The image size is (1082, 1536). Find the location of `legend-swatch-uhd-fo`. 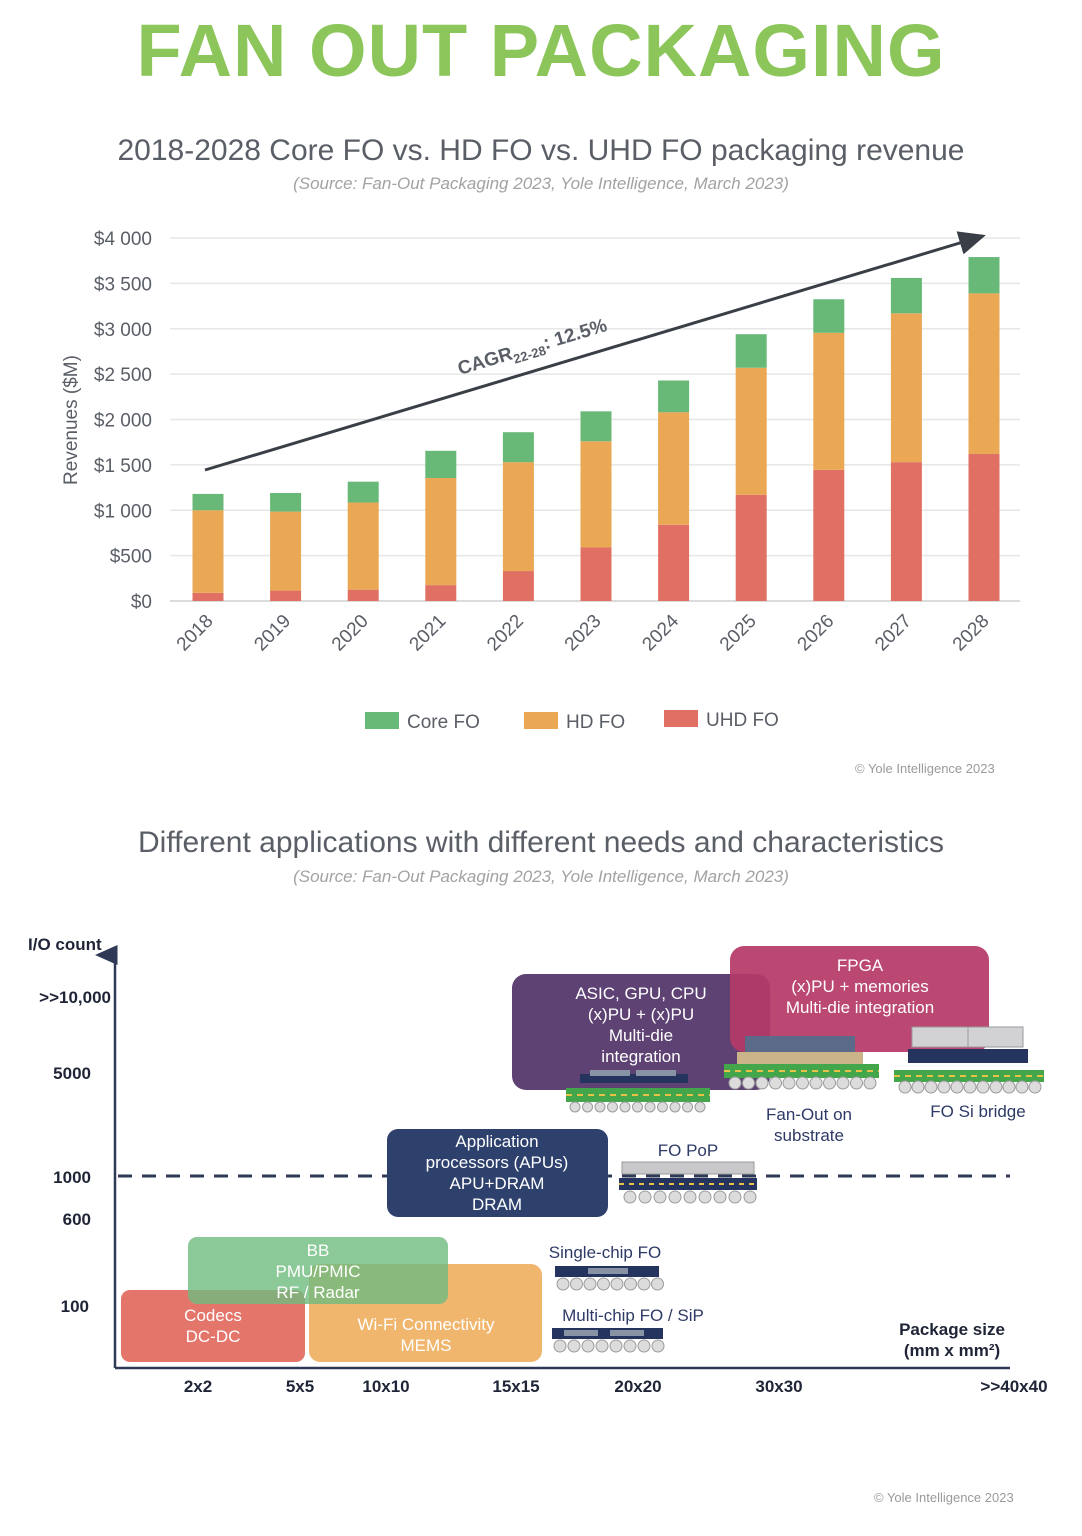

legend-swatch-uhd-fo is located at coordinates (681, 718).